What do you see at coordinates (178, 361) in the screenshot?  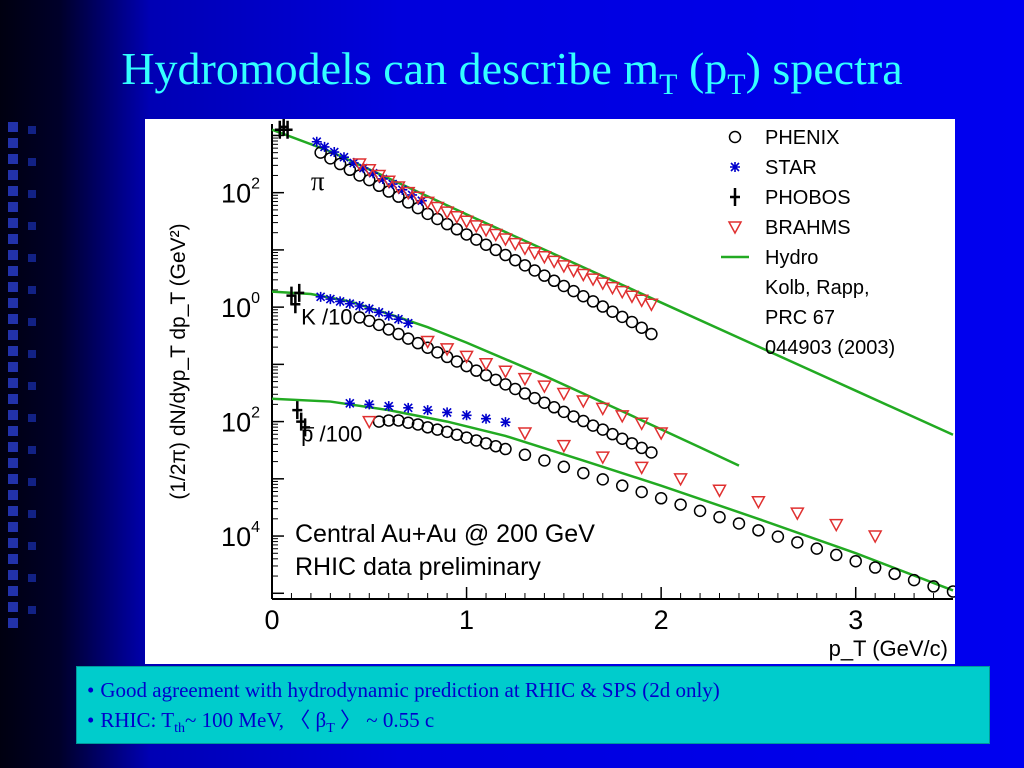 I see `y-axis-label: (1/2π) dN/dyp_T dp_T (GeV²)` at bounding box center [178, 361].